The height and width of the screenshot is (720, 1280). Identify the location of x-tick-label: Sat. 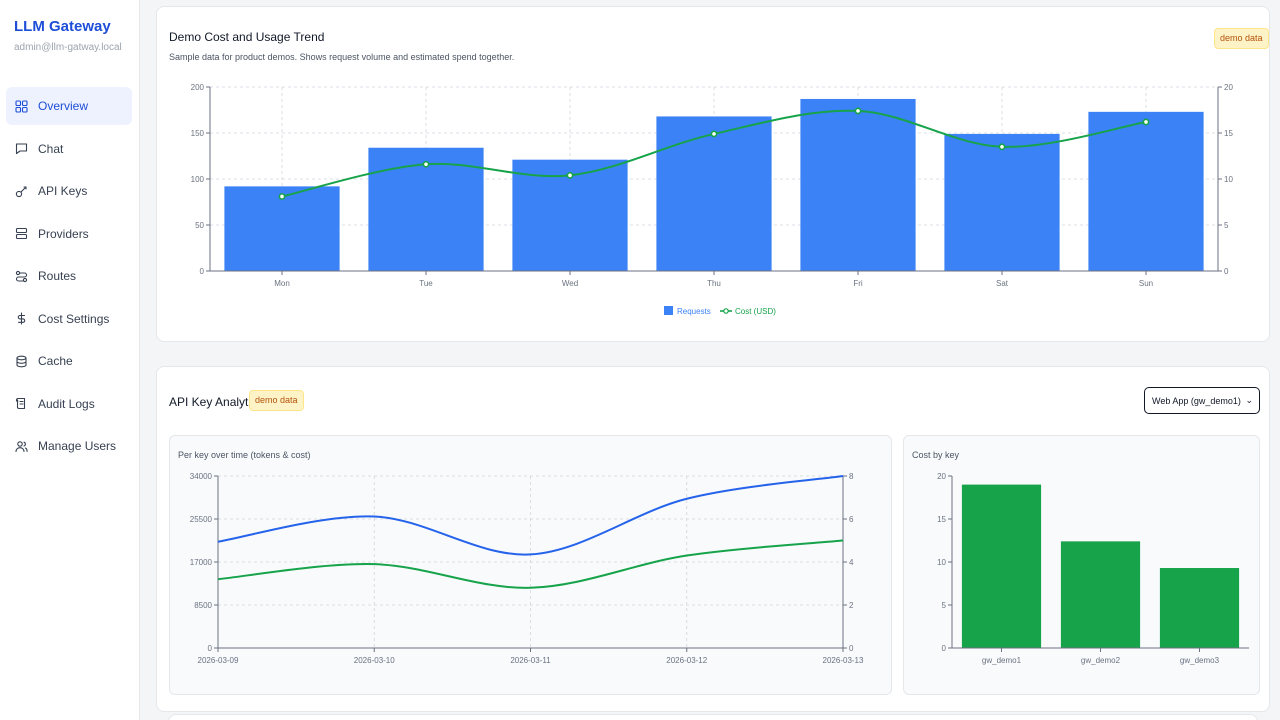
(1002, 283).